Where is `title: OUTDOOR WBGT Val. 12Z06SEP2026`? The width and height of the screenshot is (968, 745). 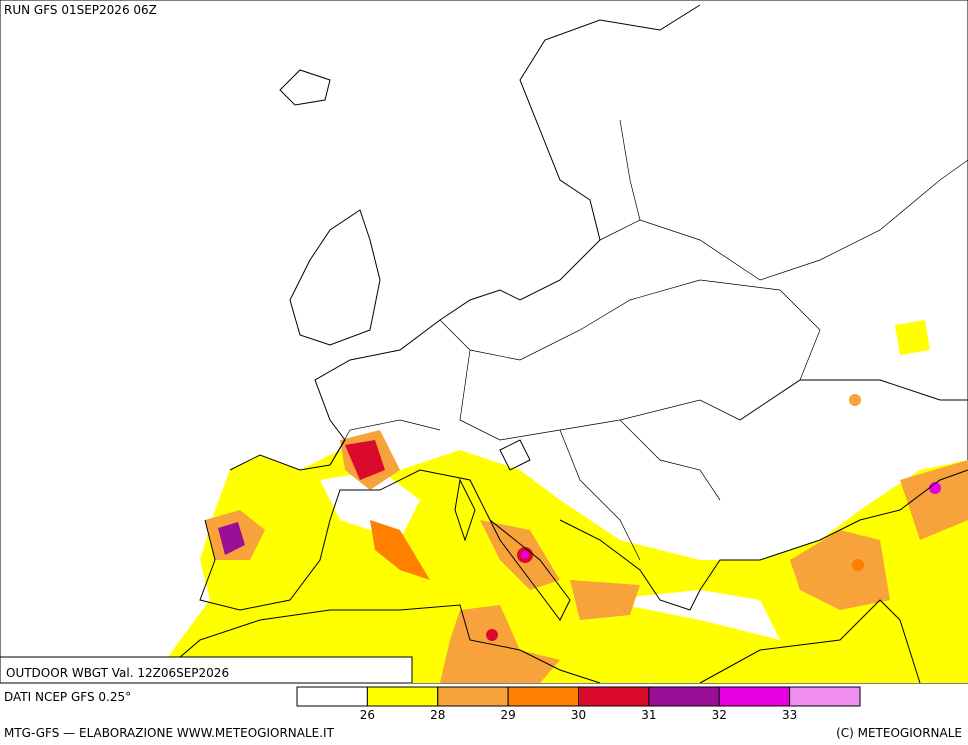 title: OUTDOOR WBGT Val. 12Z06SEP2026 is located at coordinates (117, 673).